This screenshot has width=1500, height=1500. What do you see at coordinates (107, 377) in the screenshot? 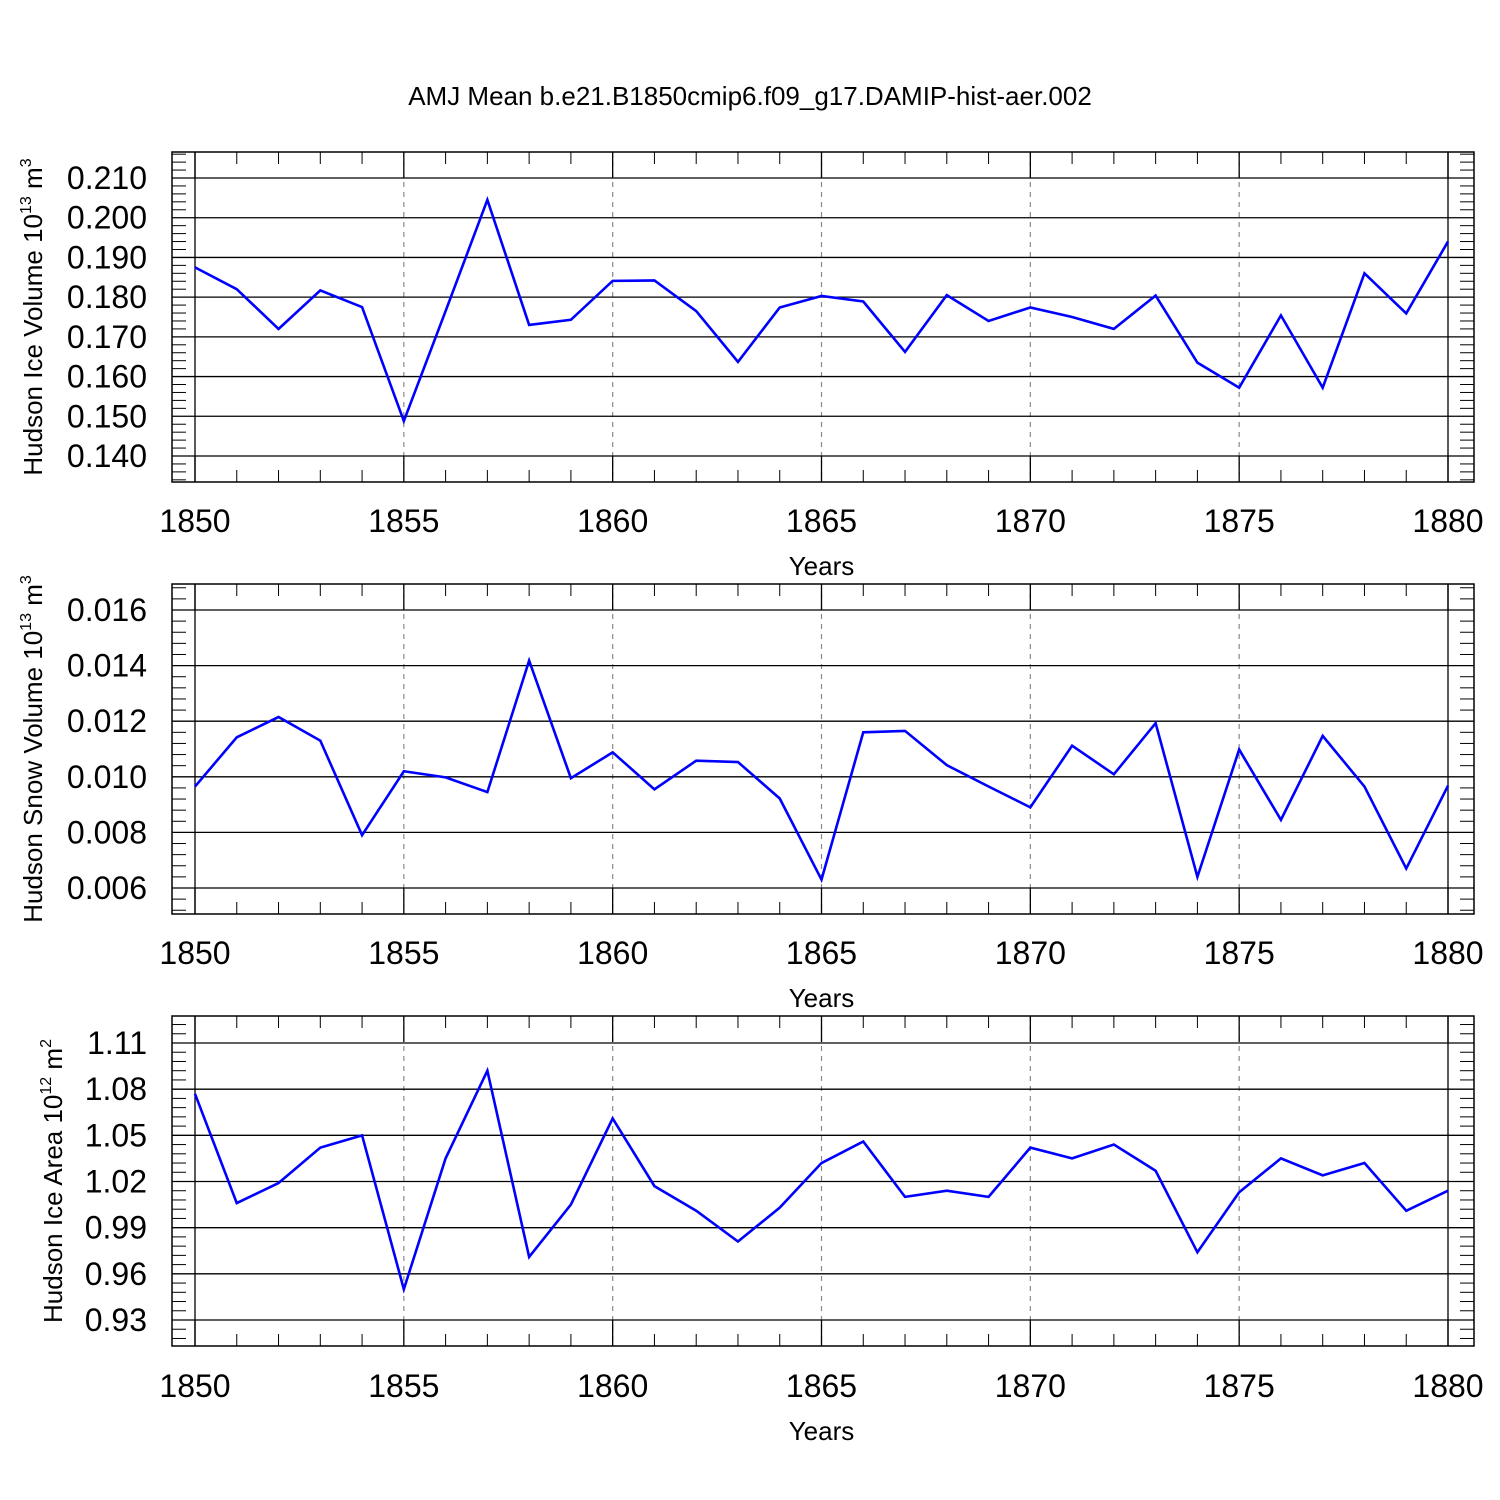
I see `y-tick-label: 0.160` at bounding box center [107, 377].